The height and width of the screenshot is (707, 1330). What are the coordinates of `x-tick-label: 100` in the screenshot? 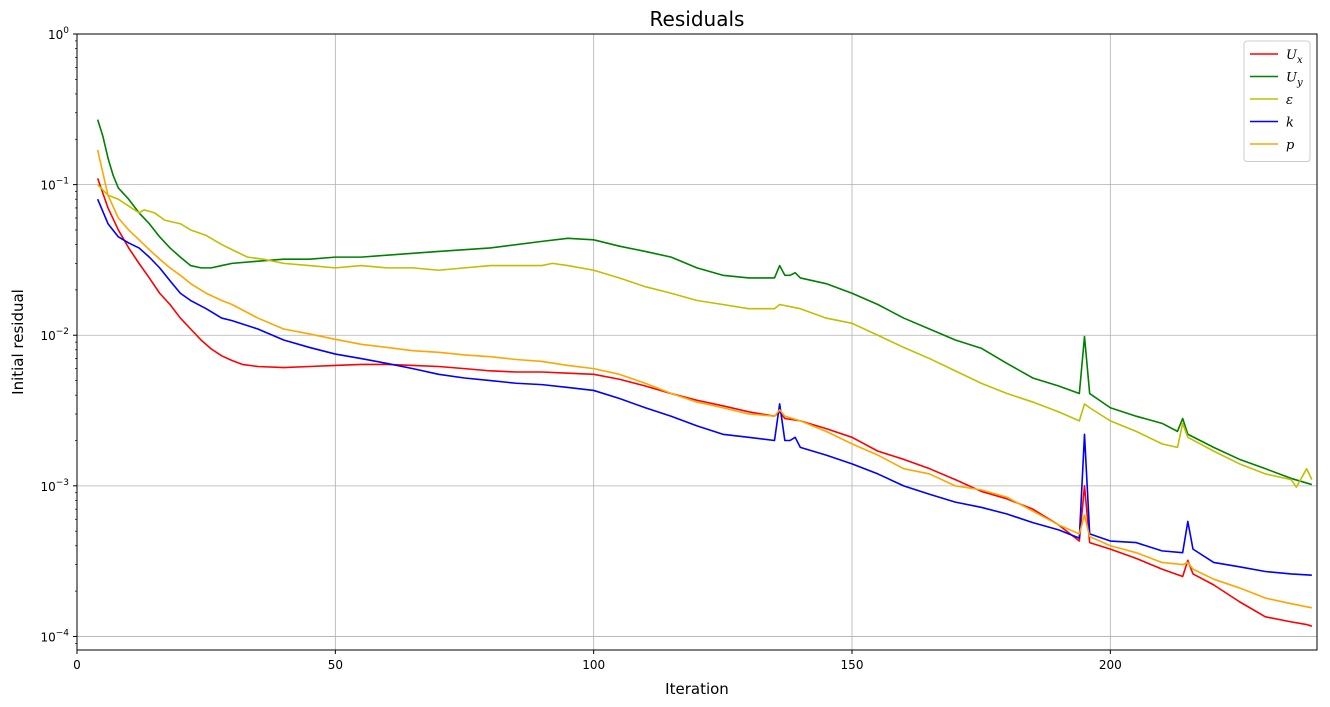 It's located at (593, 665).